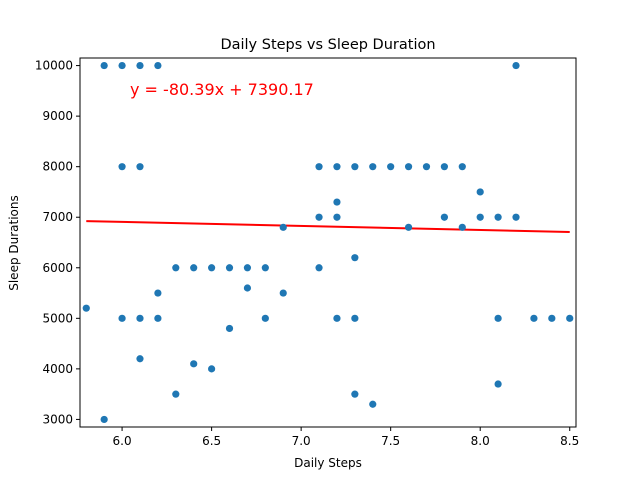  I want to click on y-tick-label: 7000, so click(57, 217).